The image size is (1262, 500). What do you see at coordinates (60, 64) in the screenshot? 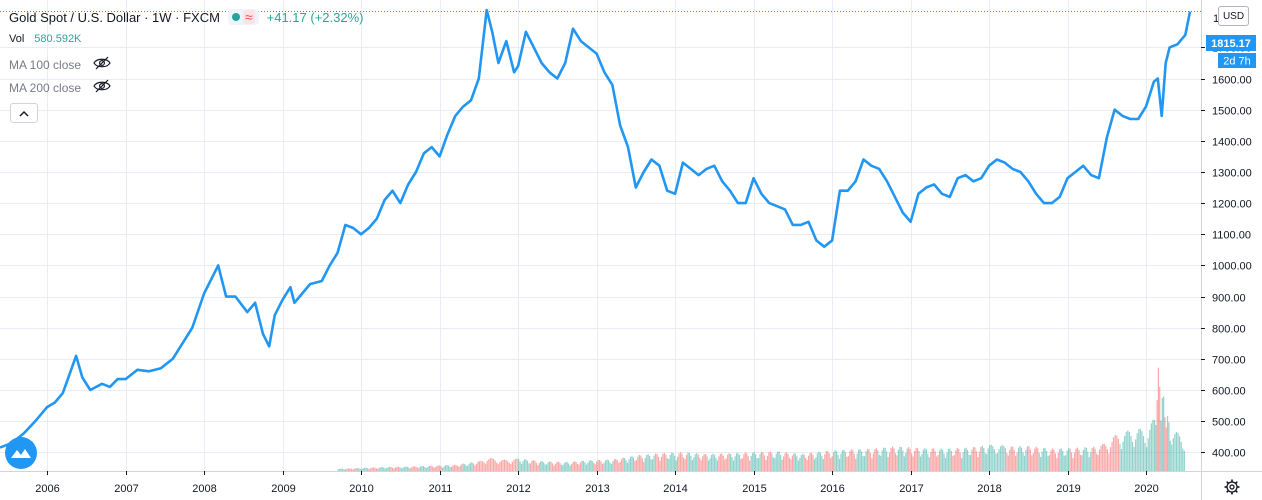
I see `ma100-legend: MA 100 close` at bounding box center [60, 64].